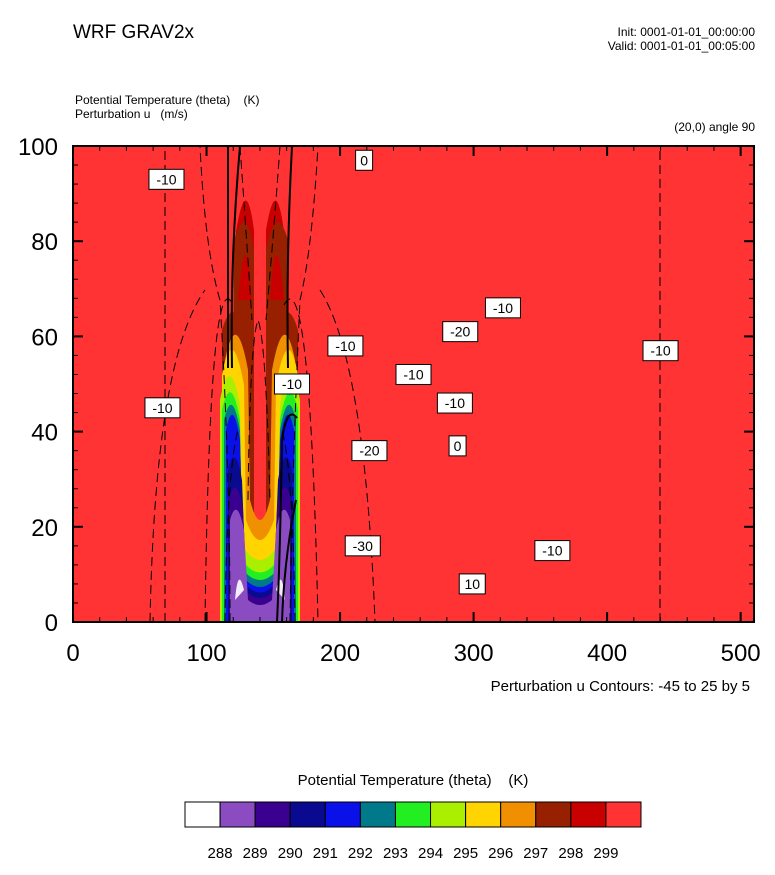 The width and height of the screenshot is (775, 875). What do you see at coordinates (474, 653) in the screenshot?
I see `x-tick-label: 300` at bounding box center [474, 653].